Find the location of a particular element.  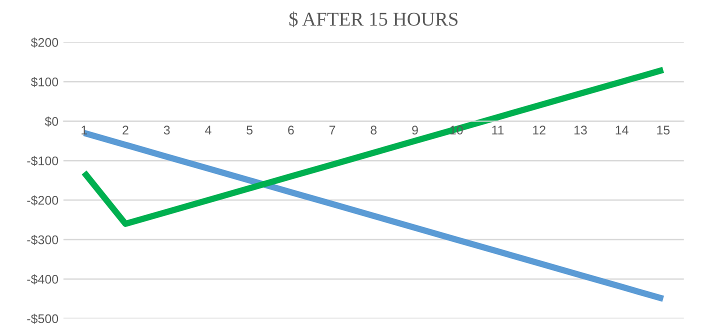

x-tick-label: 5 is located at coordinates (249, 130).